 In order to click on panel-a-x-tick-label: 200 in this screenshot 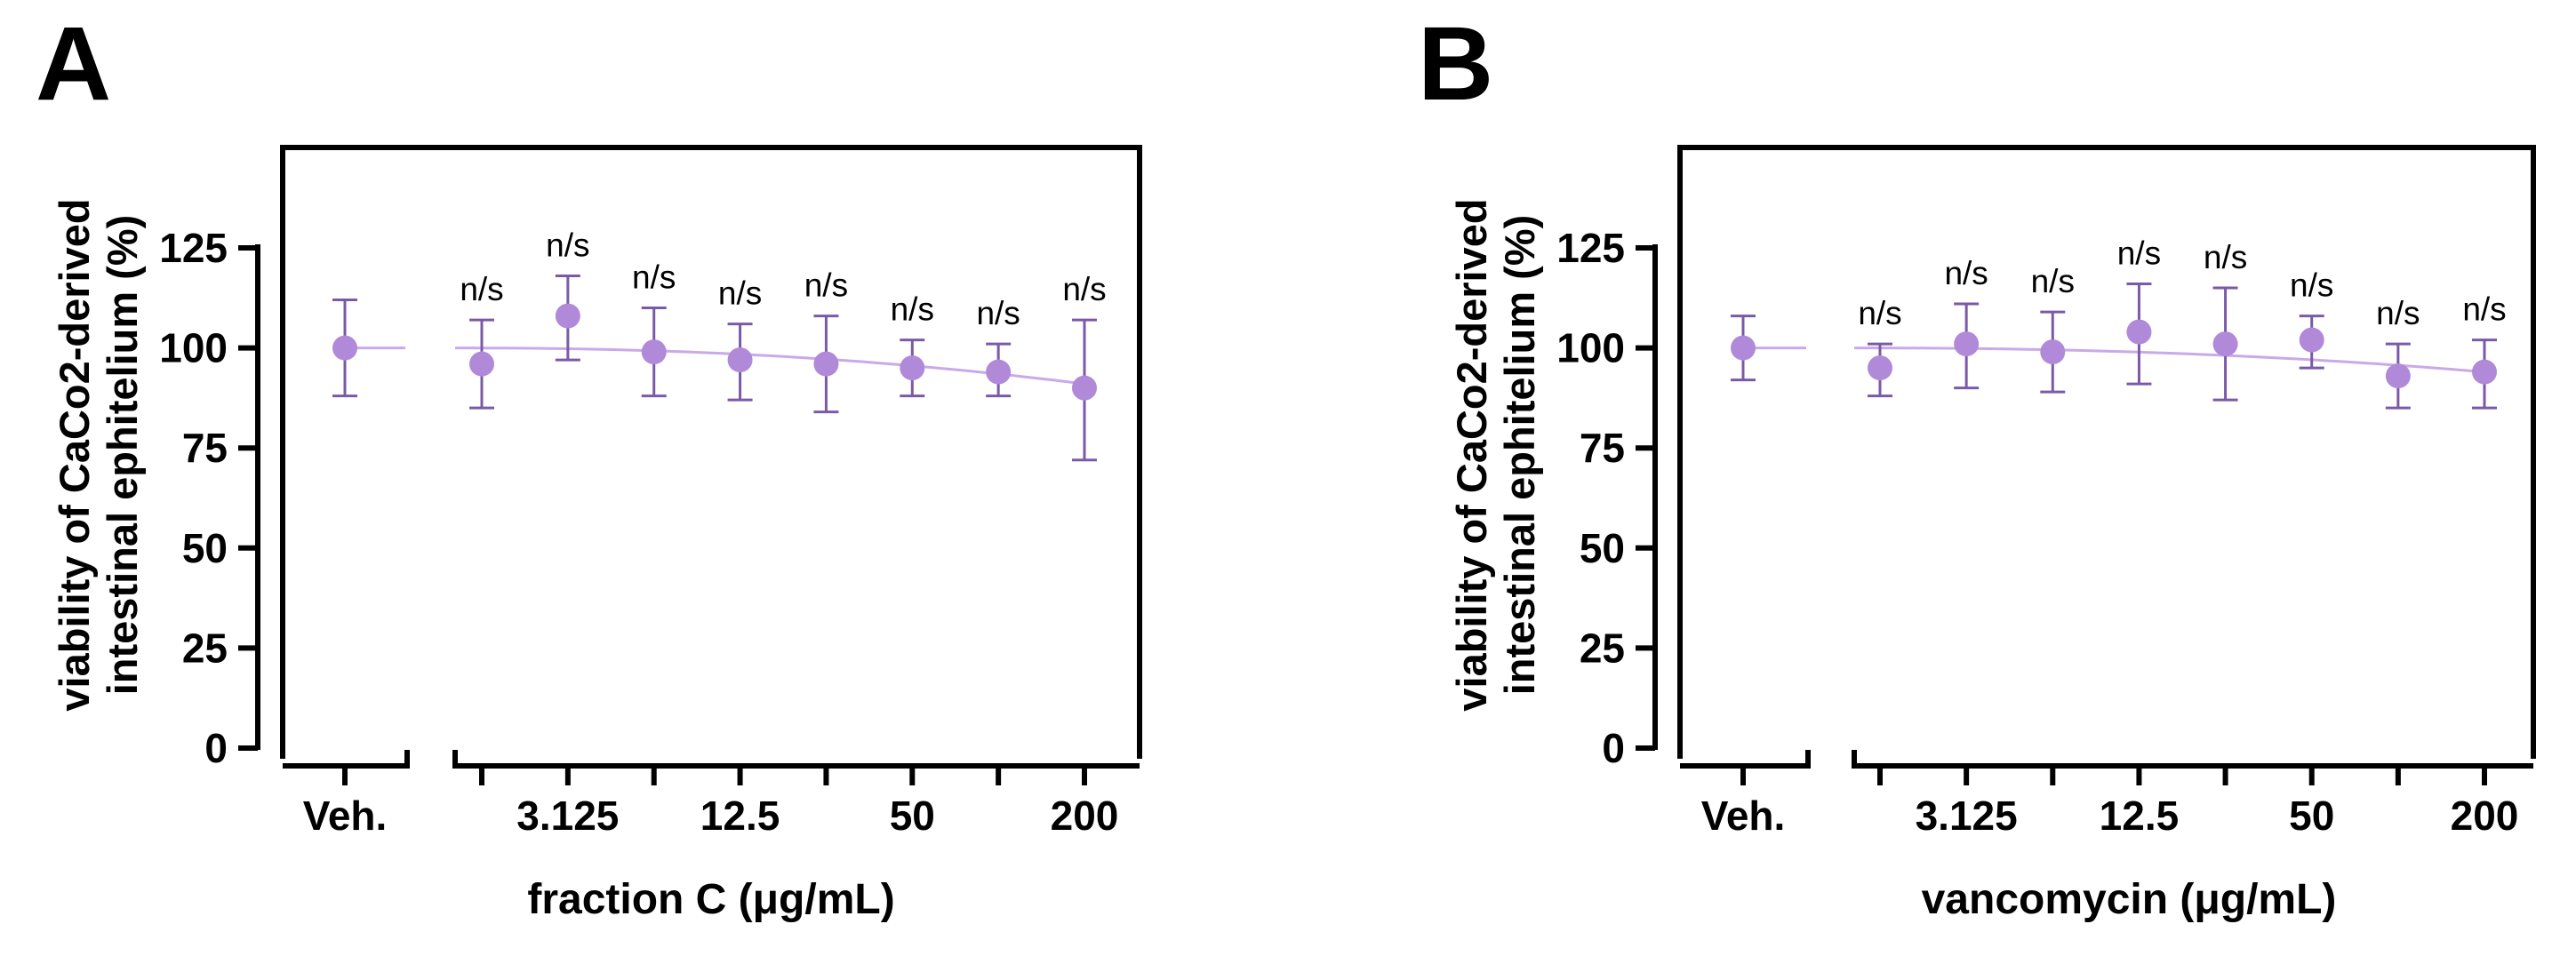, I will do `click(1085, 816)`.